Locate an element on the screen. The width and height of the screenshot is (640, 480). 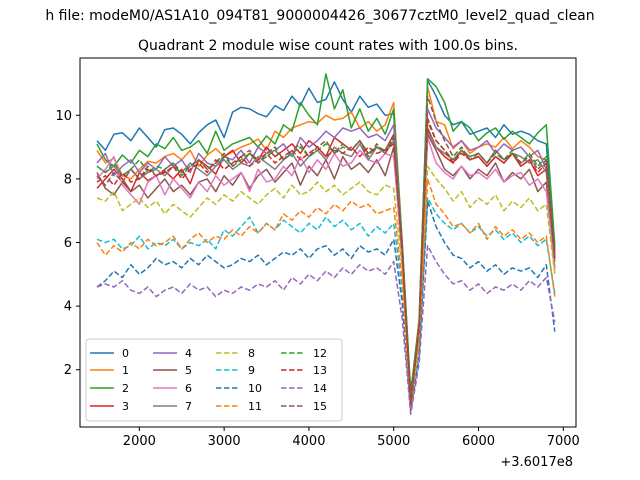
x-axis: 2000 3000 4000 5000 6000 7000 is located at coordinates (351, 438).